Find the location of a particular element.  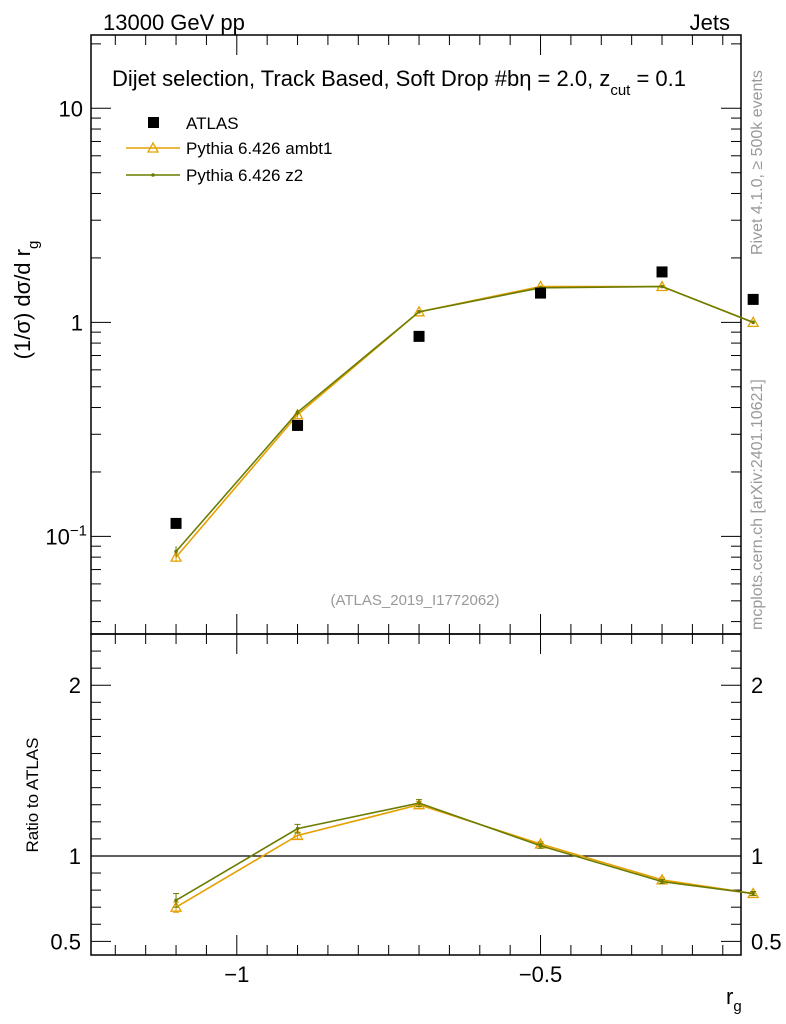

svg-text: (1/σ) dσ/d rg is located at coordinates (26, 300).